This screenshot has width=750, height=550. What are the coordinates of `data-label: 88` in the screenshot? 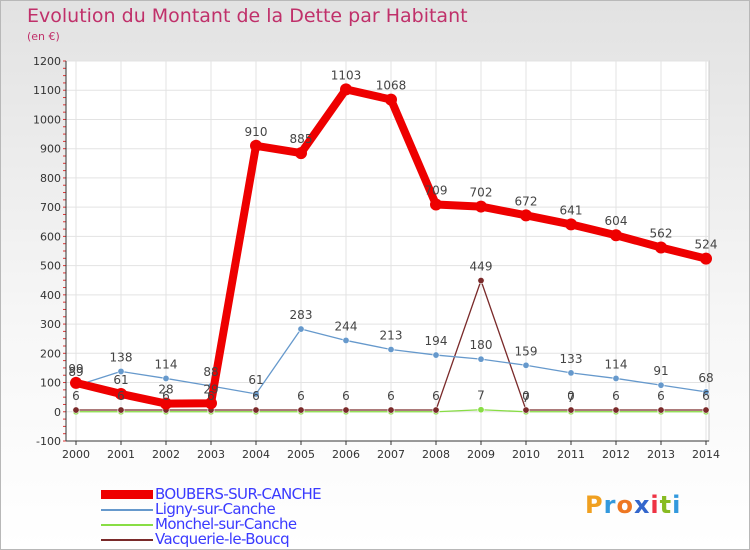 It's located at (210, 372).